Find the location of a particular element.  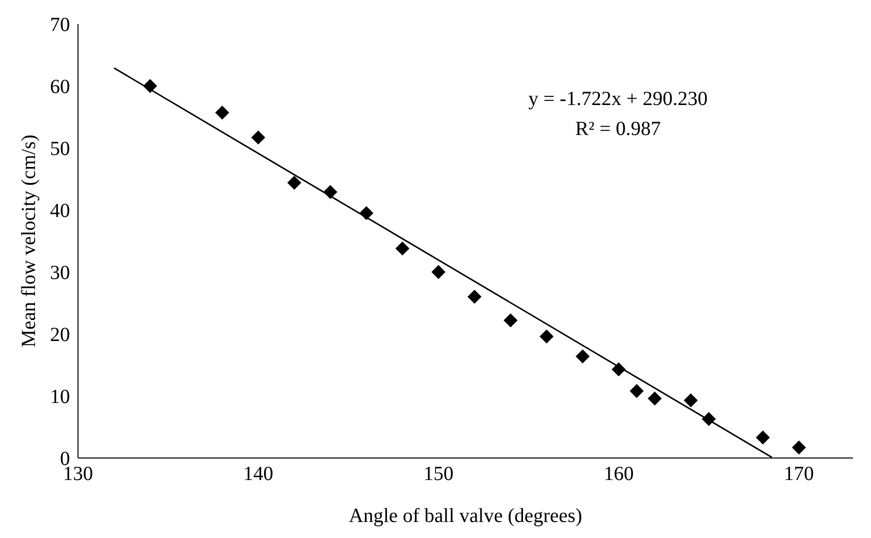

y-tick-label: 20 is located at coordinates (60, 335).